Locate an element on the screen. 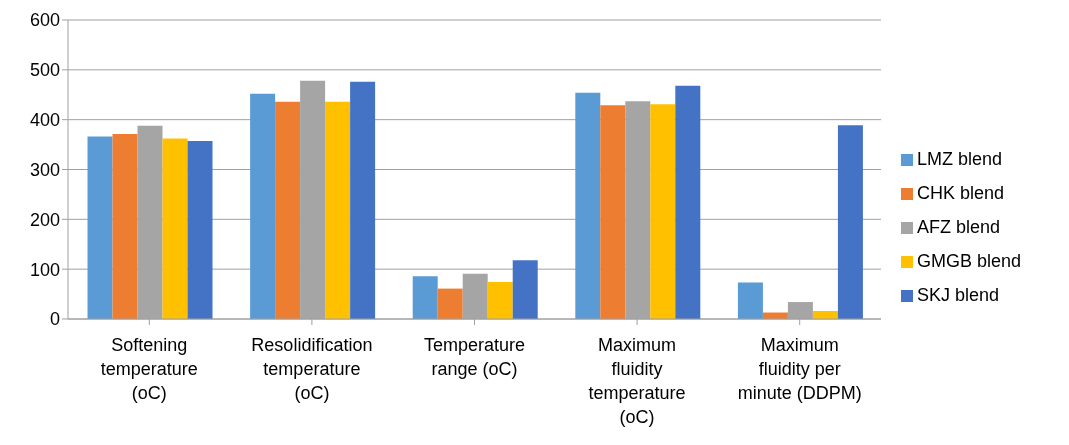 The image size is (1069, 445). x-tick-label: Maximum fluidity temperature (oC) is located at coordinates (637, 381).